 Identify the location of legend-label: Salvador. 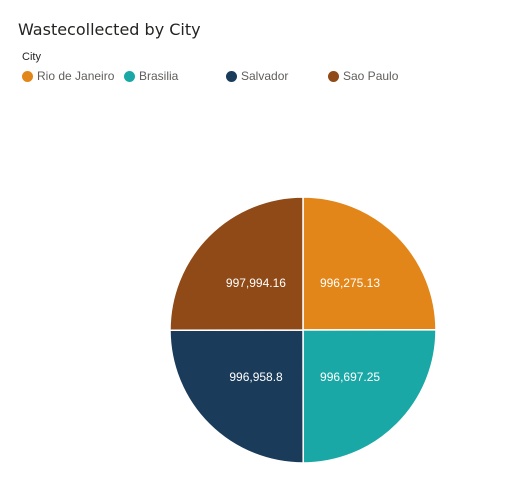
(265, 76).